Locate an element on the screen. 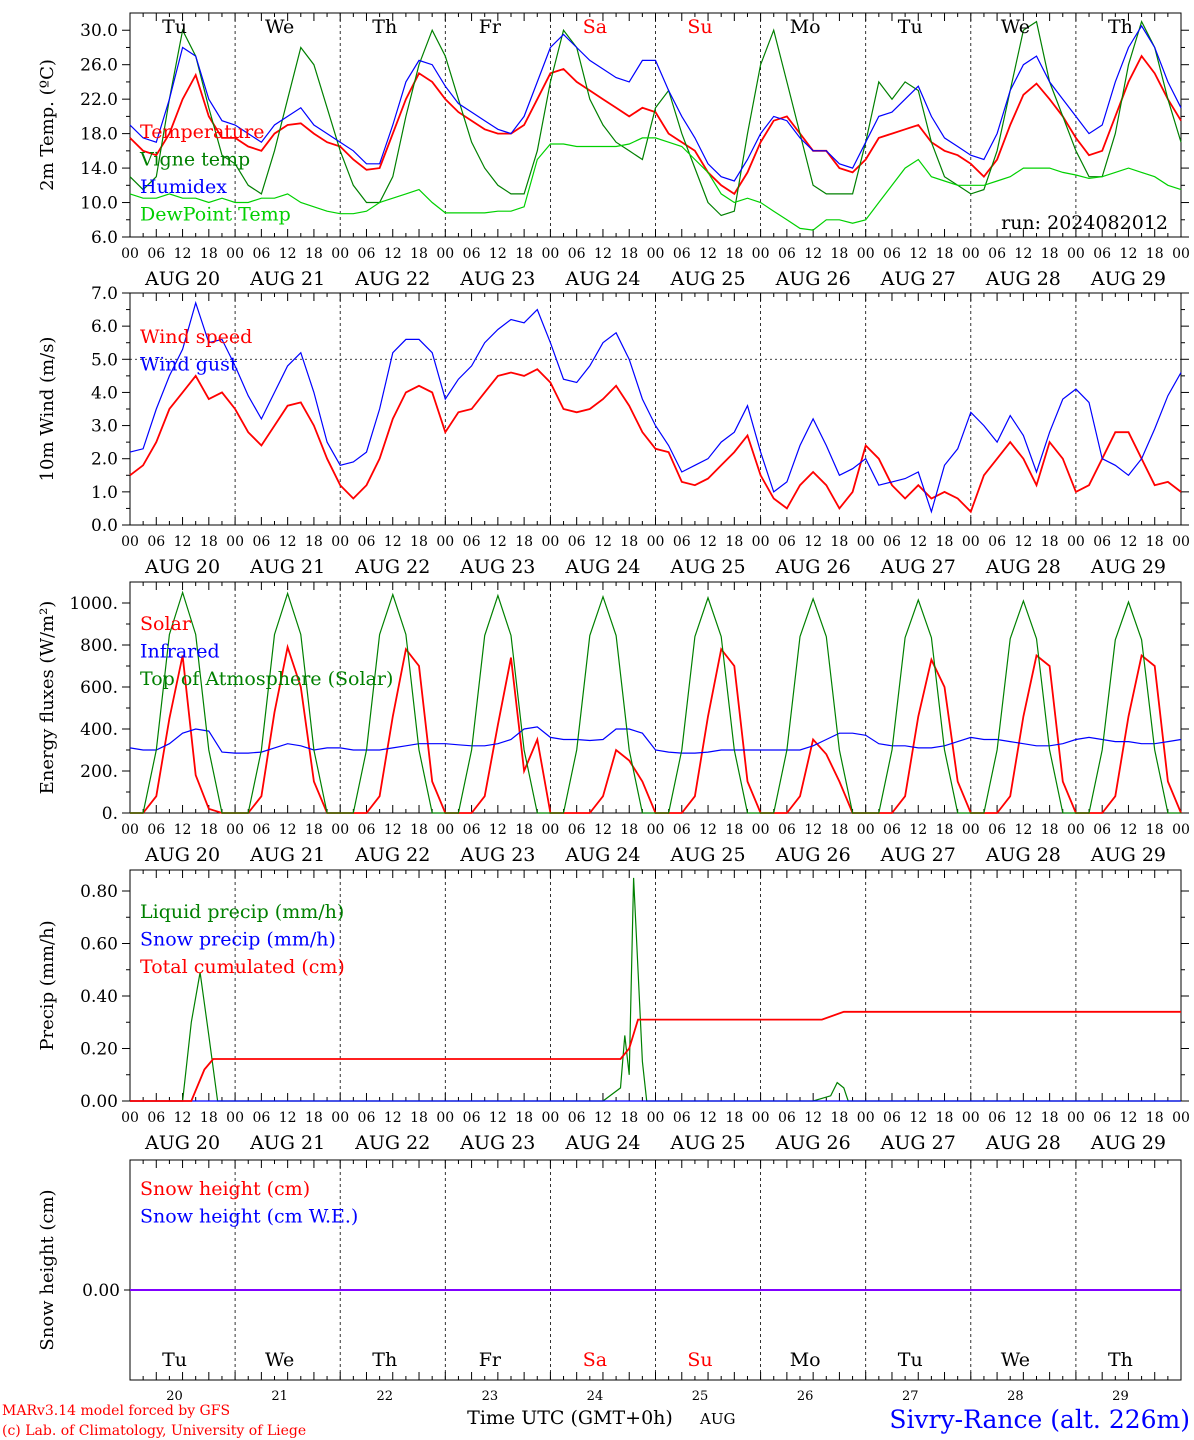  day-label-top: Fr is located at coordinates (490, 27).